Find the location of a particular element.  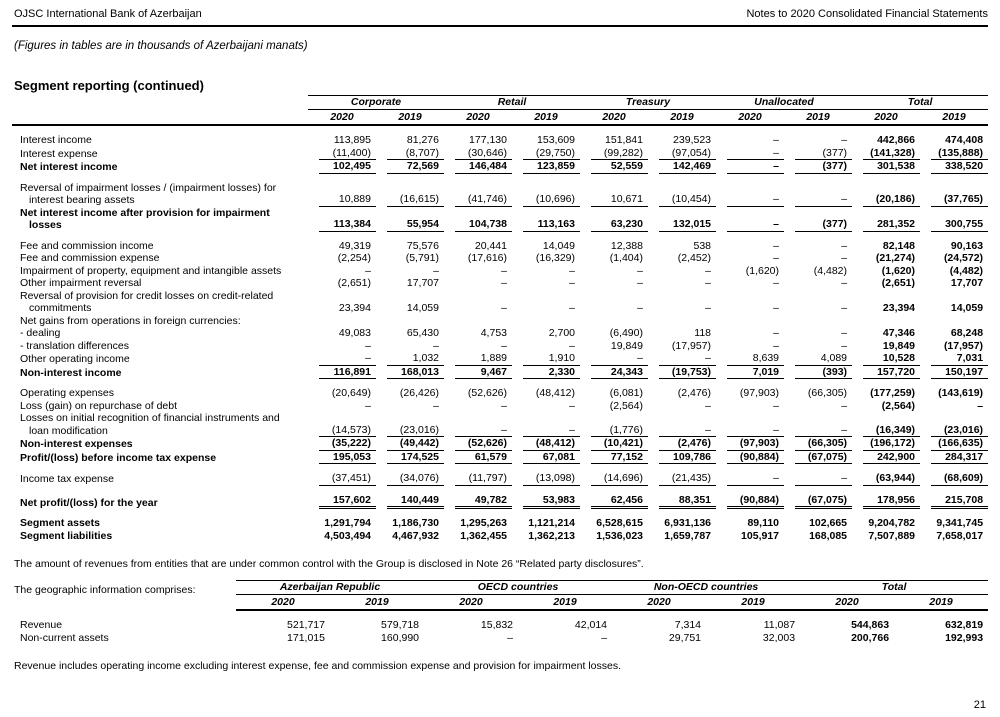

value-cell: 4,753 is located at coordinates (478, 333).